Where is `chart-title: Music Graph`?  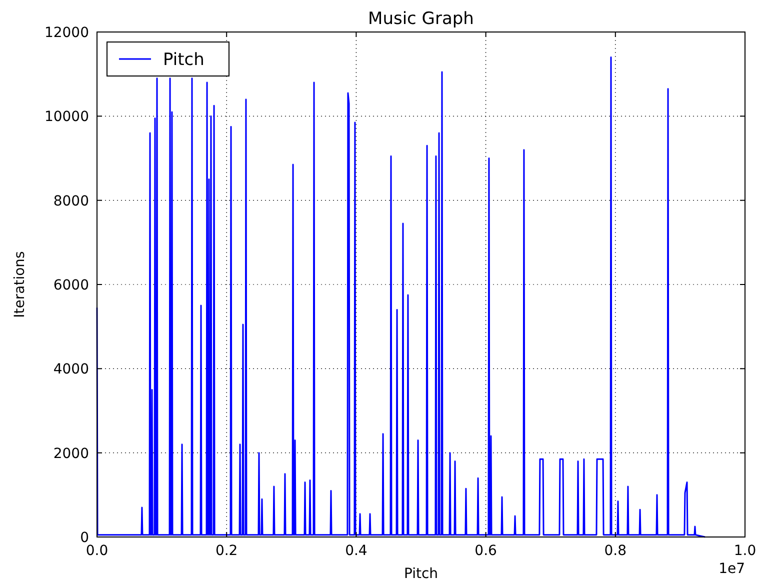
chart-title: Music Graph is located at coordinates (421, 19).